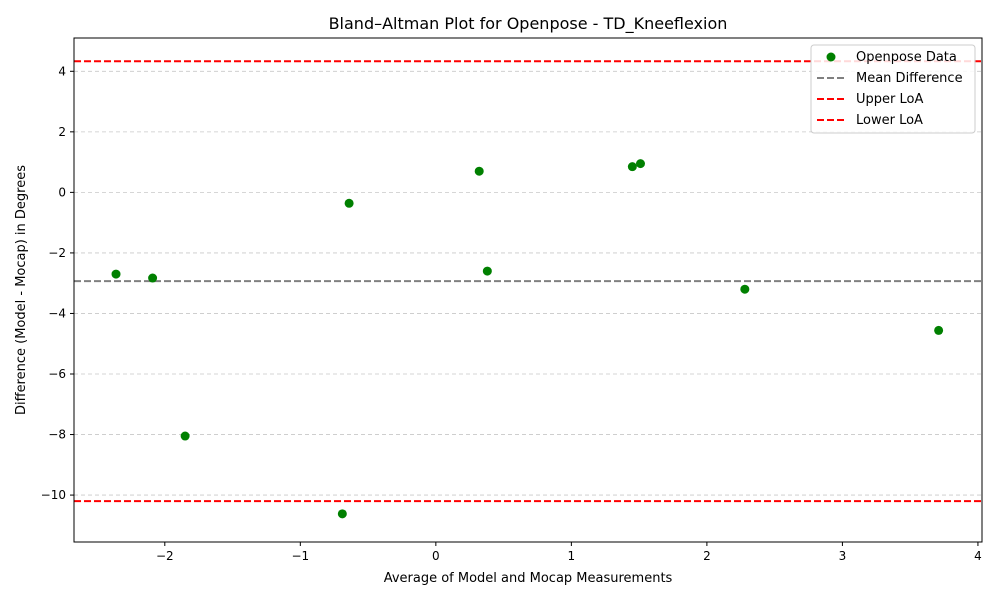 This screenshot has width=1000, height=600. Describe the element at coordinates (57, 374) in the screenshot. I see `y-tick-label: −6` at that location.